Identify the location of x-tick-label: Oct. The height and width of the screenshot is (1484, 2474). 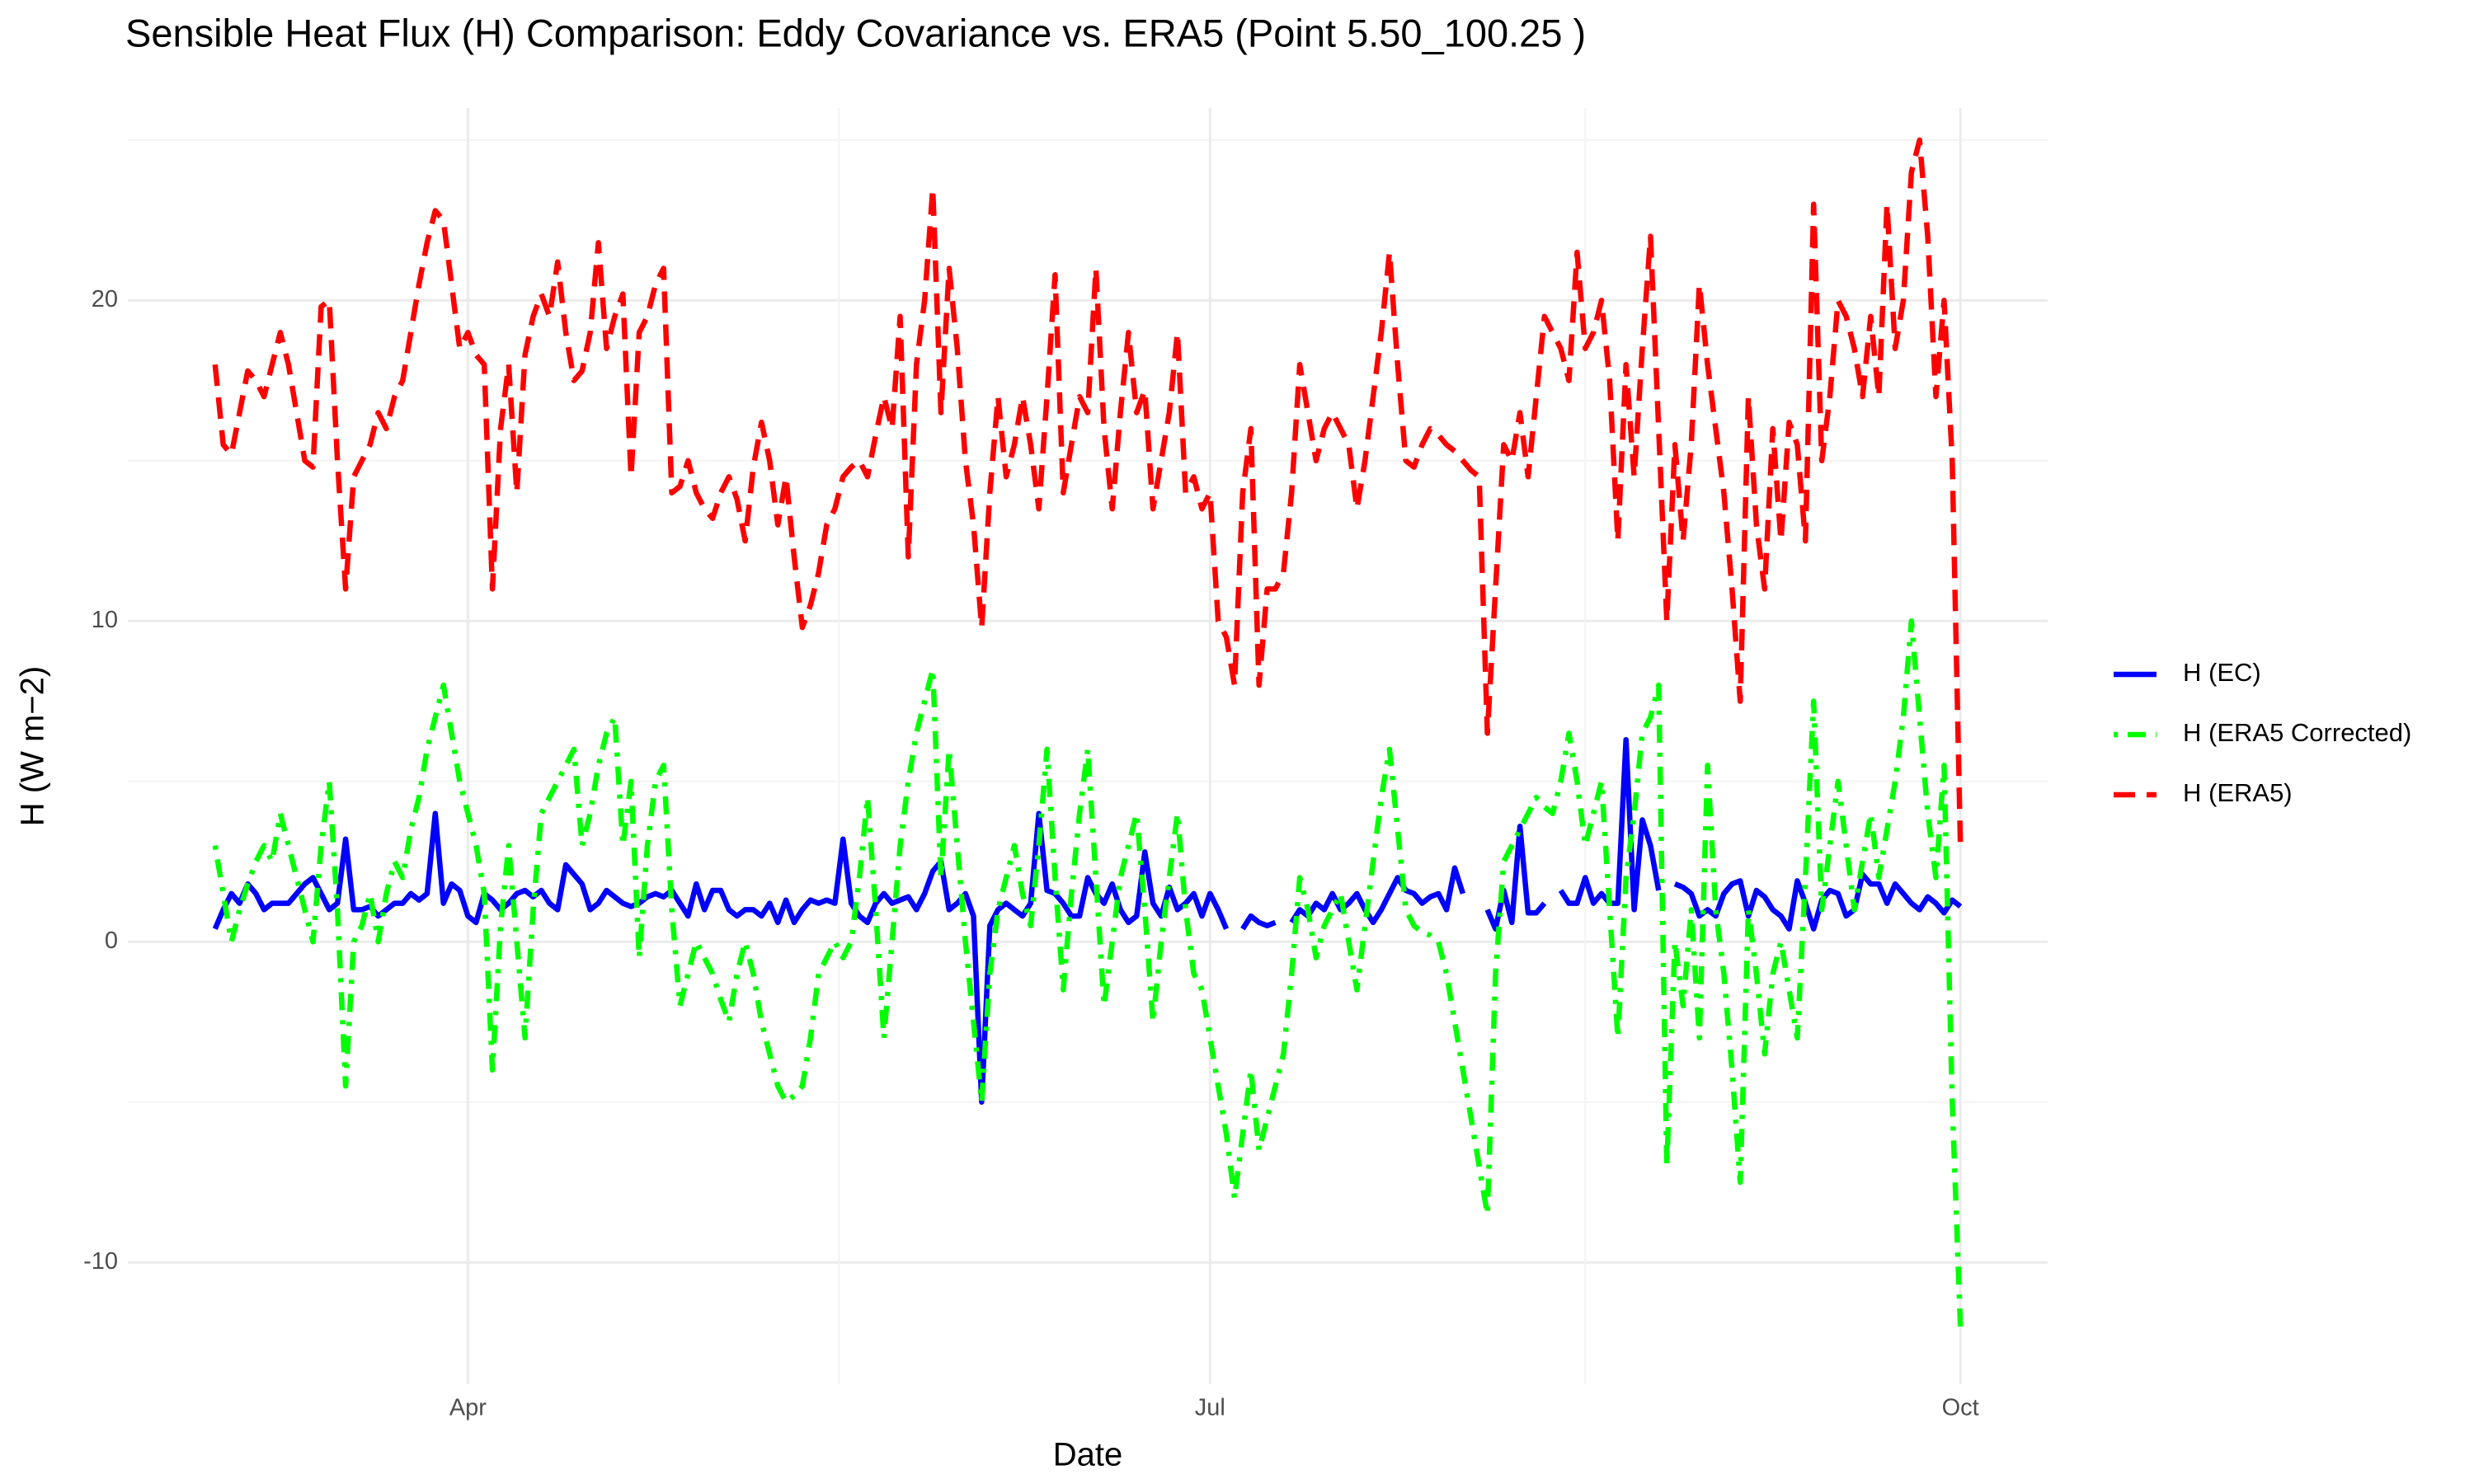
(1960, 1408).